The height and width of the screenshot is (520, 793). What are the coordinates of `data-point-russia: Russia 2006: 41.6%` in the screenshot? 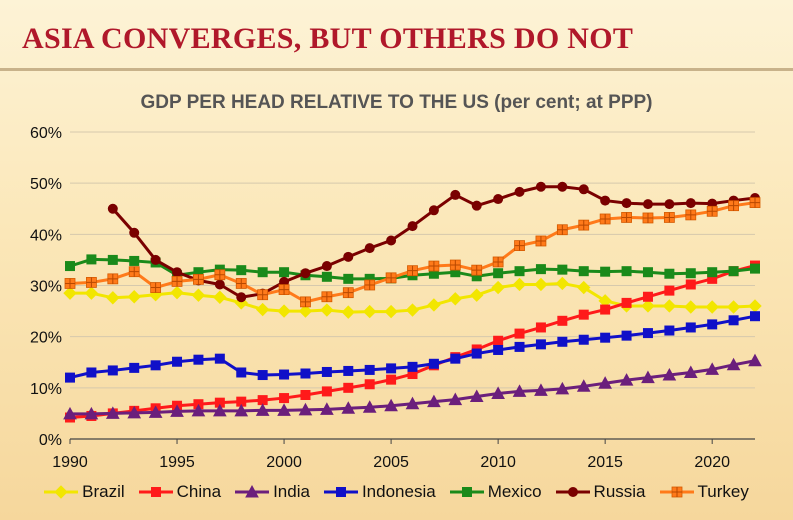 It's located at (412, 226).